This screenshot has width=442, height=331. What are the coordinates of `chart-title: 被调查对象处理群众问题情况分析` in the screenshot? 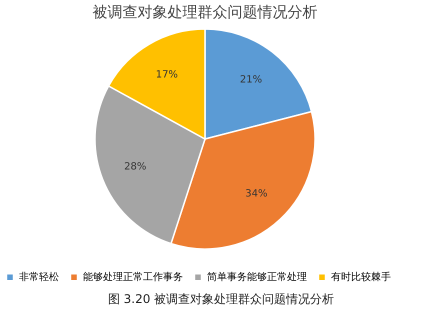 It's located at (205, 12).